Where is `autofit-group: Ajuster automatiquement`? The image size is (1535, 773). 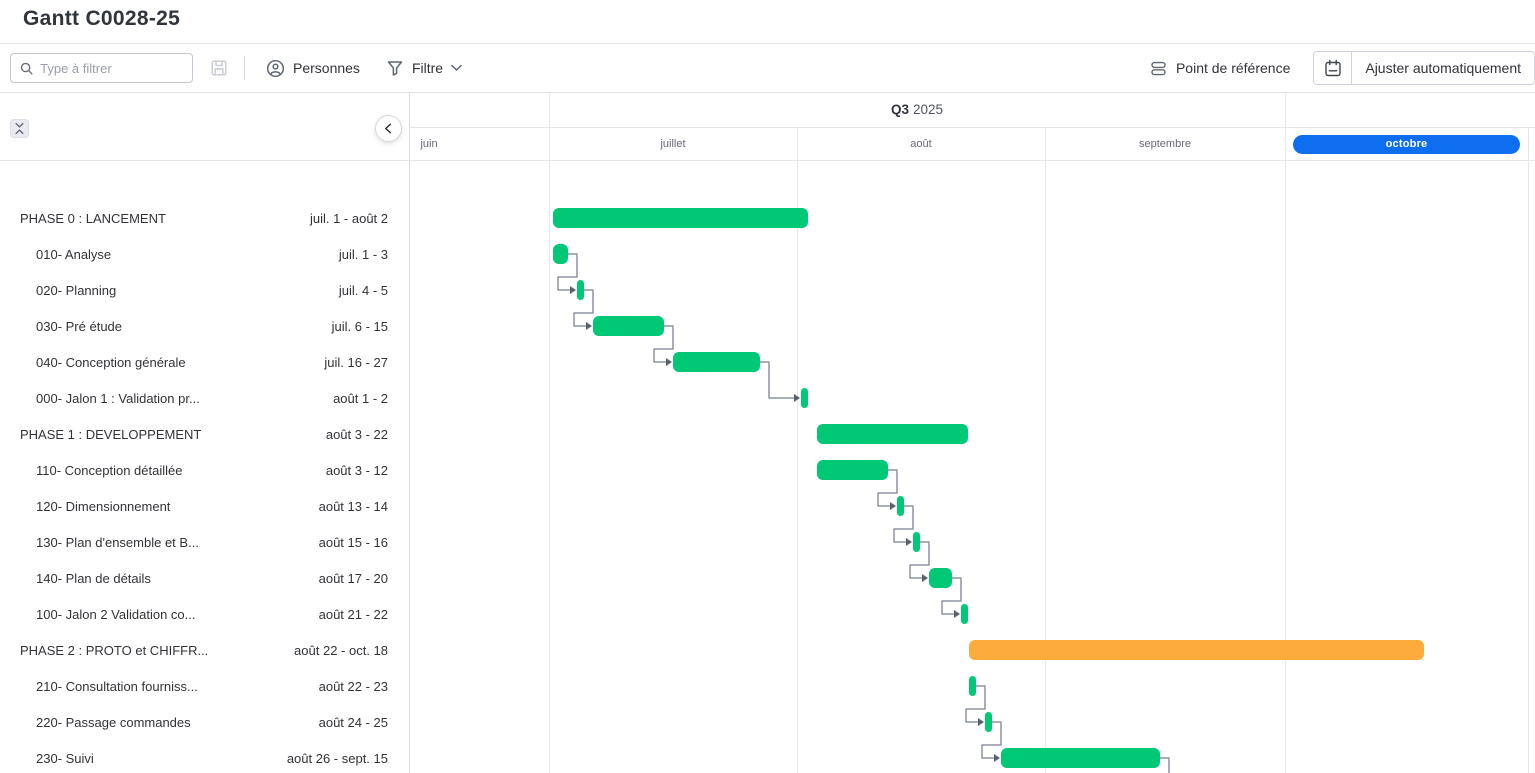
autofit-group: Ajuster automatiquement is located at coordinates (1424, 68).